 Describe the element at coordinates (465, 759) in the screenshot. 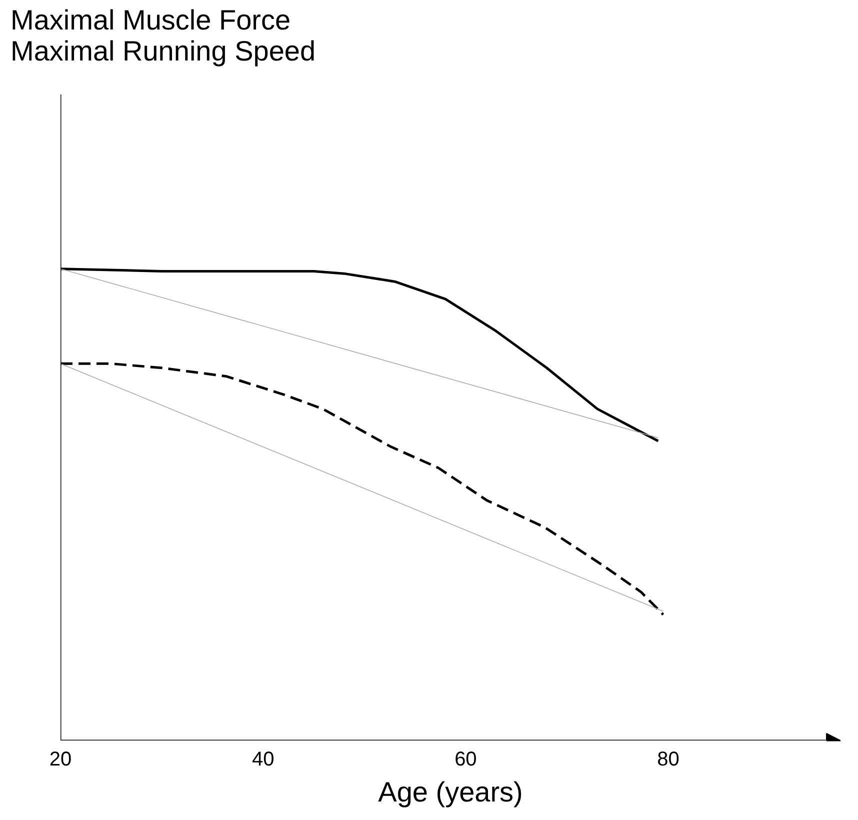

I see `x-tick-label: 60` at that location.